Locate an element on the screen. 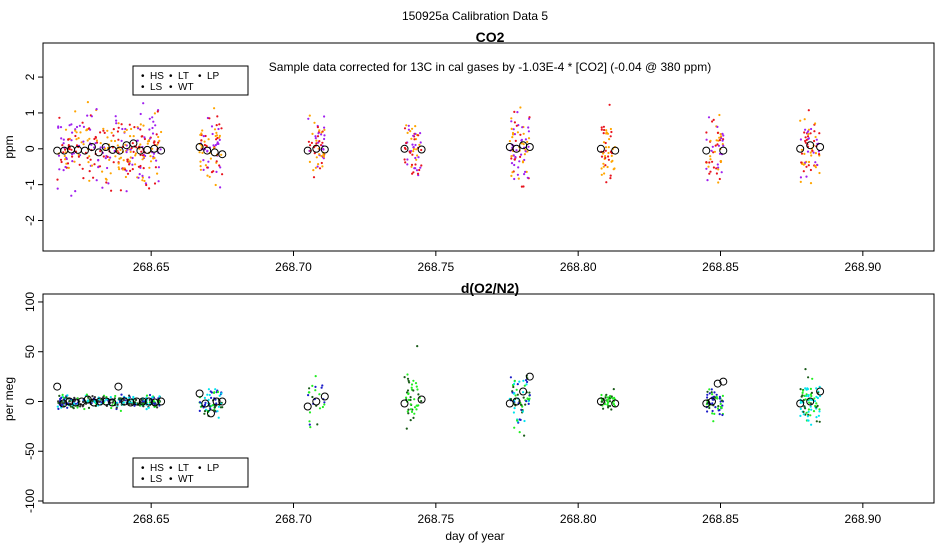 The width and height of the screenshot is (950, 550). co2-points is located at coordinates (438, 149).